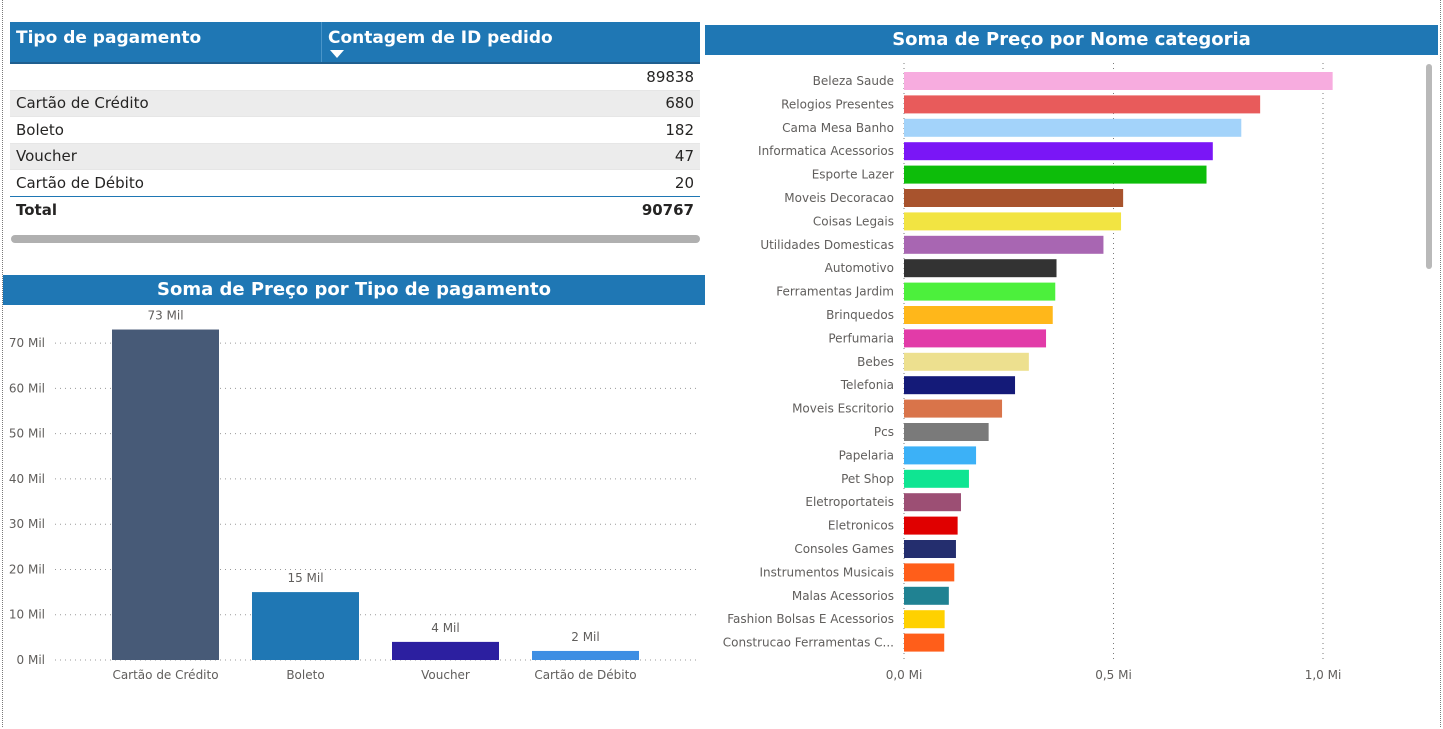  I want to click on bar-data-label: 4 Mil, so click(445, 628).